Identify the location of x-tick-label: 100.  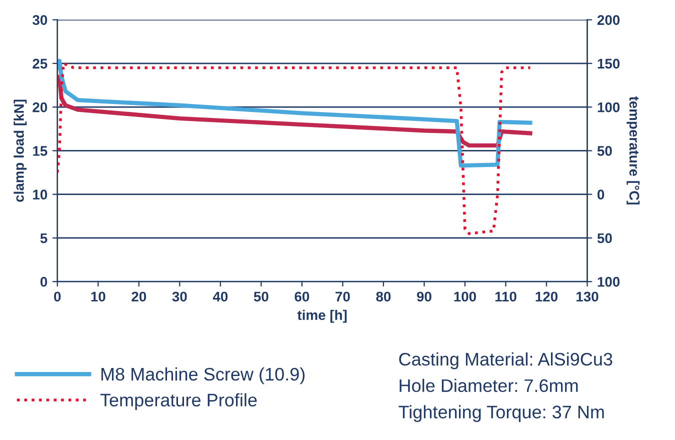
(465, 297).